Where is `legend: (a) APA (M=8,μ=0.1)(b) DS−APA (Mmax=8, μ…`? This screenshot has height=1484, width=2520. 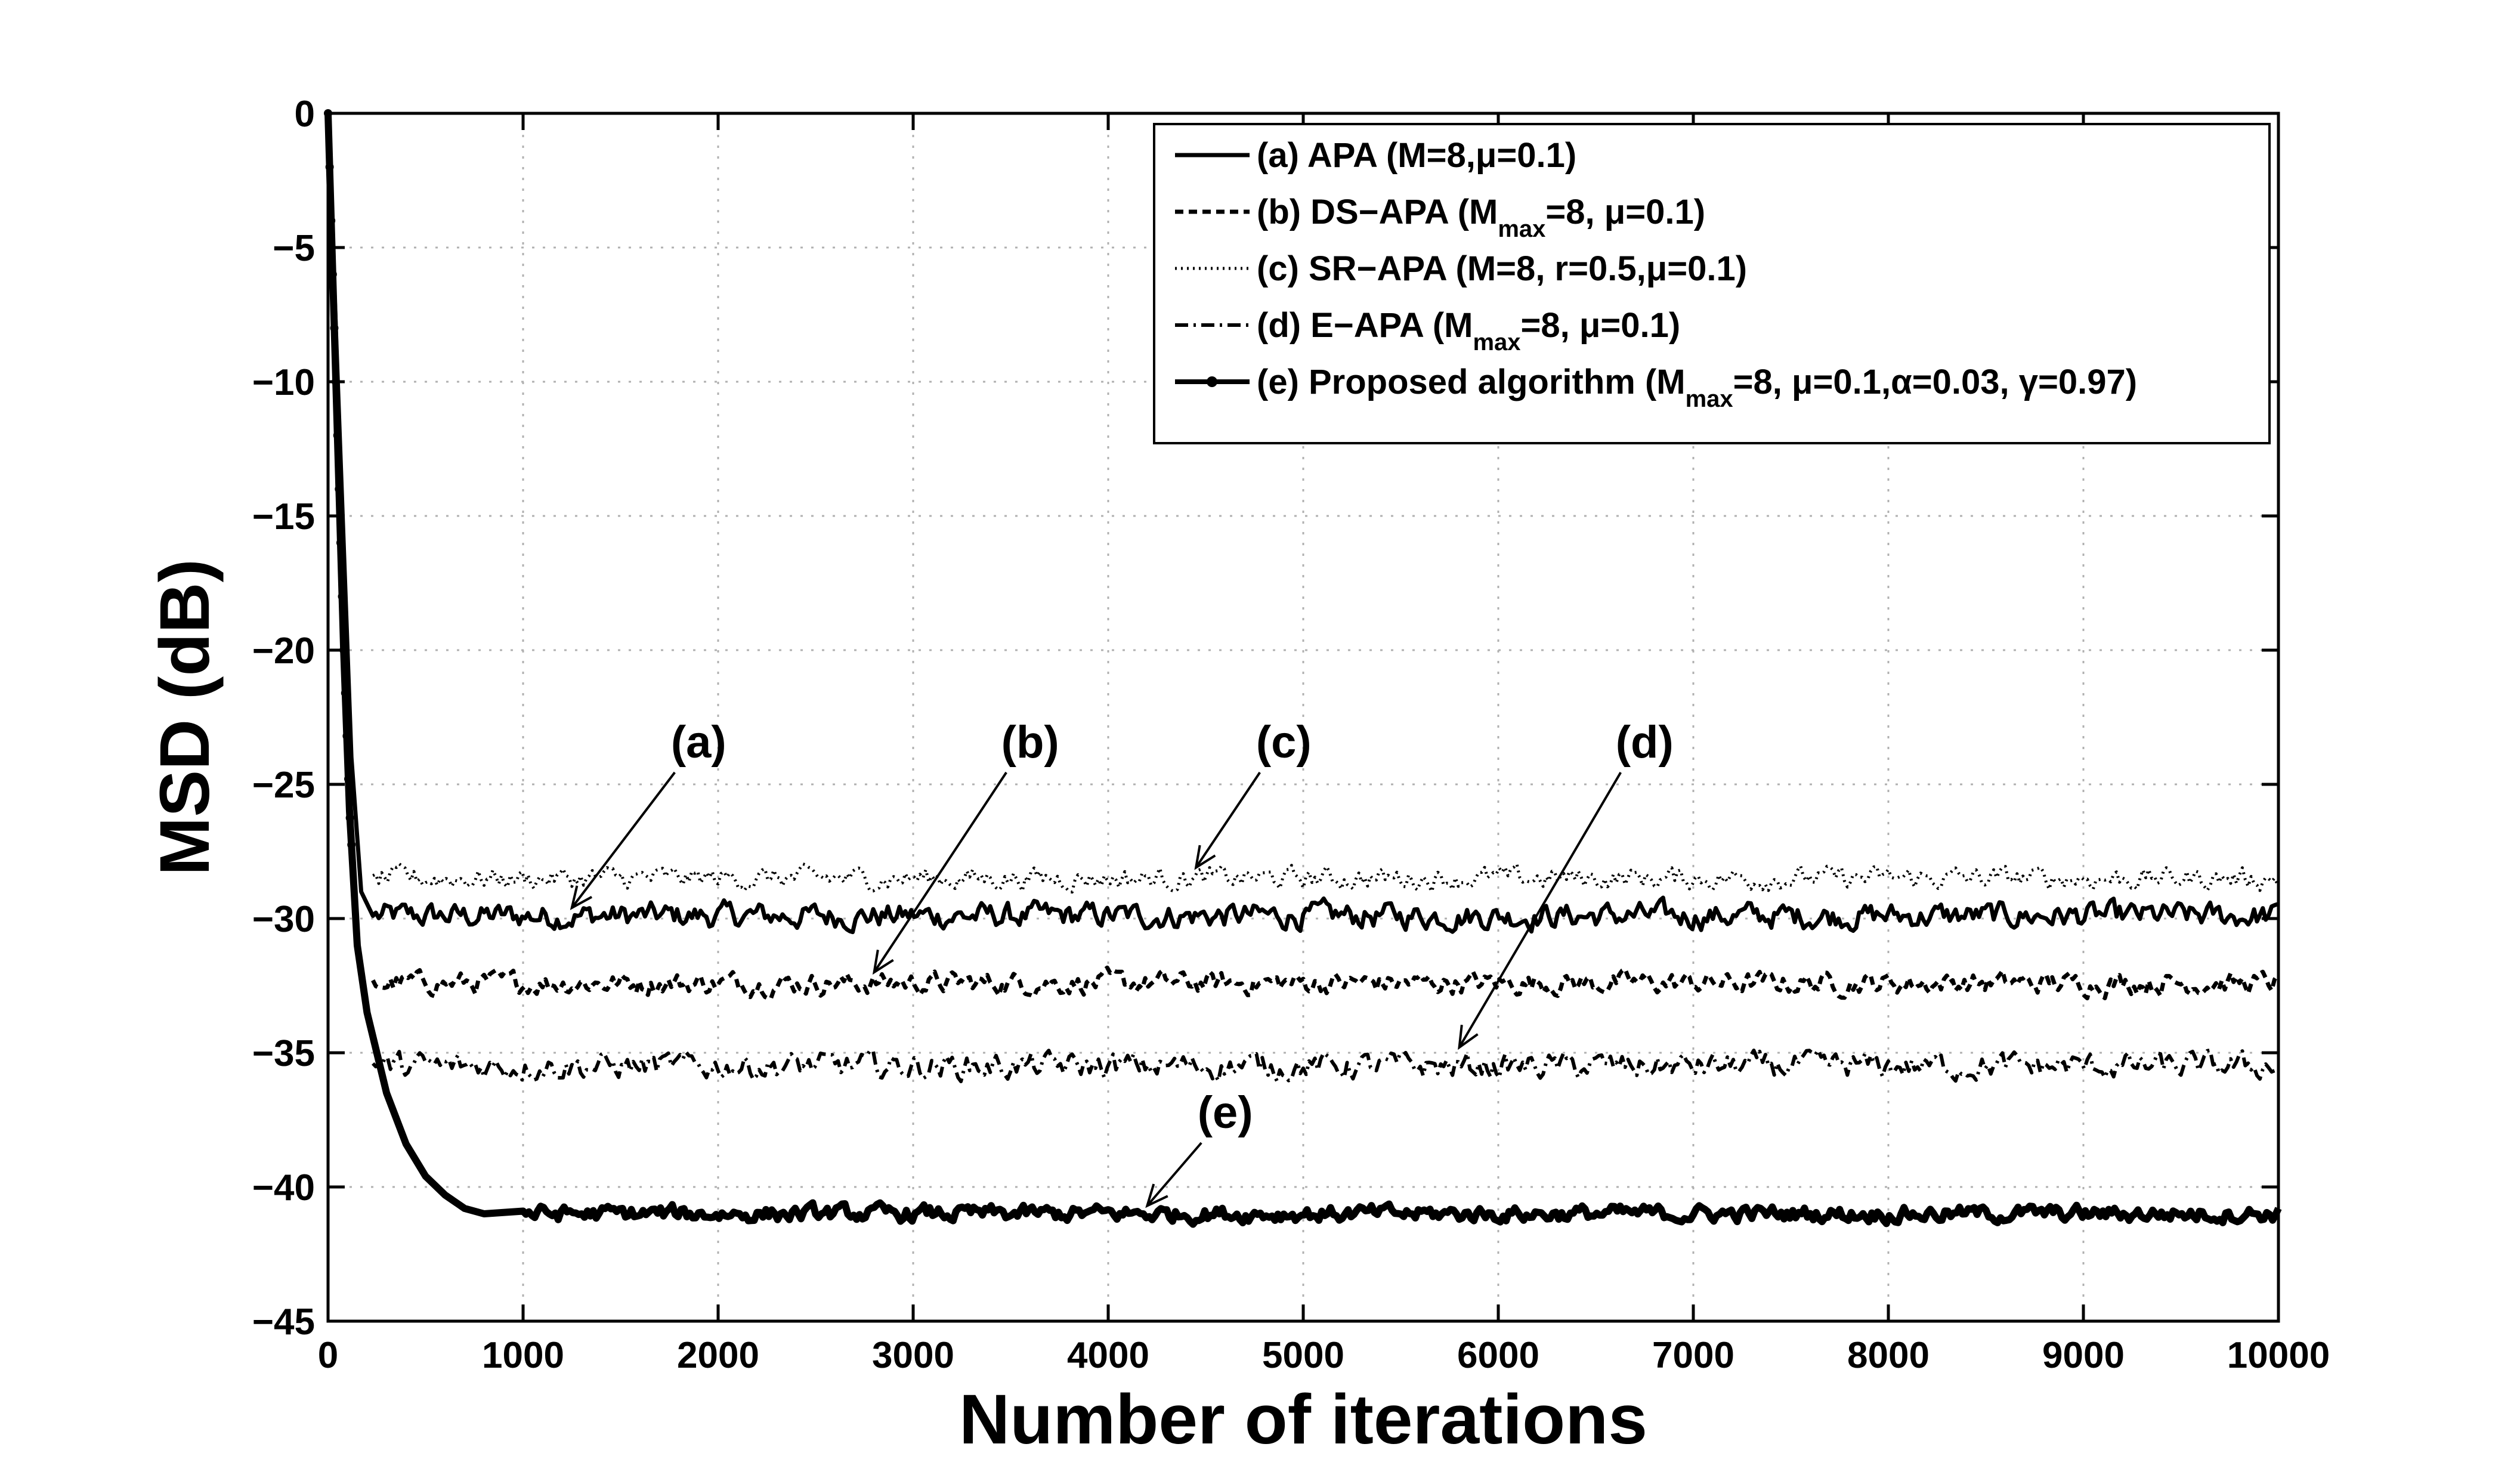
legend: (a) APA (M=8,μ=0.1)(b) DS−APA (Mmax=8, μ… is located at coordinates (1712, 283).